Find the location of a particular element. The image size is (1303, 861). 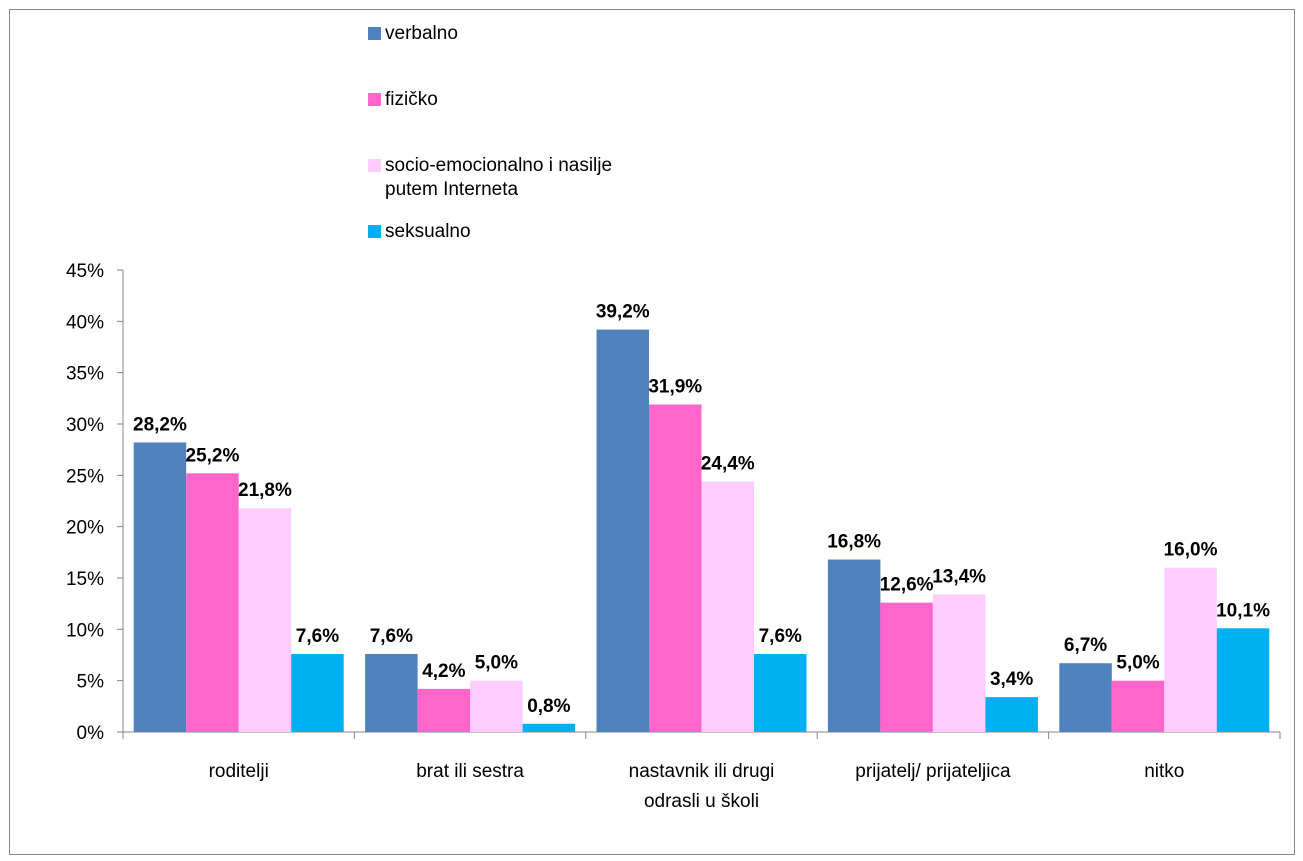

data-label: 13,4% is located at coordinates (959, 576).